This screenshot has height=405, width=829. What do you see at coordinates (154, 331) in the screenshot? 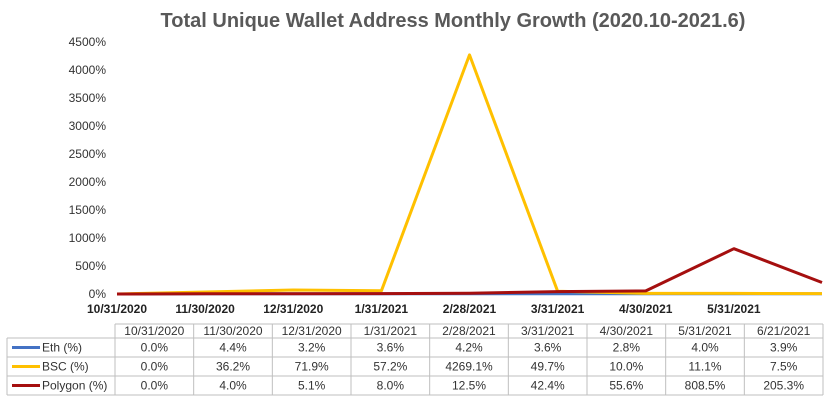
I see `table-header-cell: 10/31/2020` at bounding box center [154, 331].